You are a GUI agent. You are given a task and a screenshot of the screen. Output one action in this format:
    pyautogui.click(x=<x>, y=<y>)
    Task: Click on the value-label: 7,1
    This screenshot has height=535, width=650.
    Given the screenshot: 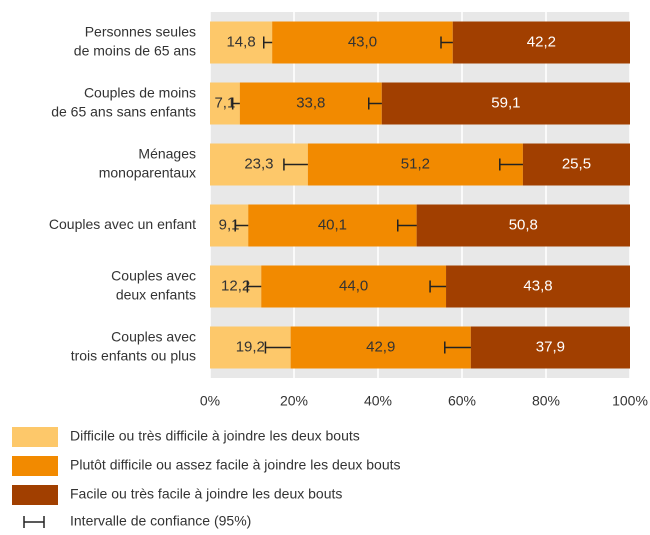 What is the action you would take?
    pyautogui.click(x=224, y=102)
    